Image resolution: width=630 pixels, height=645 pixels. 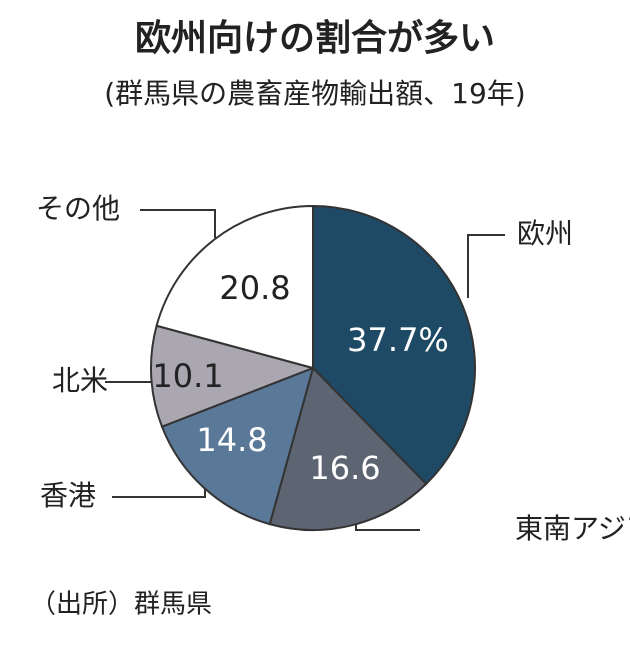 What do you see at coordinates (344, 468) in the screenshot?
I see `data-label: 16.6` at bounding box center [344, 468].